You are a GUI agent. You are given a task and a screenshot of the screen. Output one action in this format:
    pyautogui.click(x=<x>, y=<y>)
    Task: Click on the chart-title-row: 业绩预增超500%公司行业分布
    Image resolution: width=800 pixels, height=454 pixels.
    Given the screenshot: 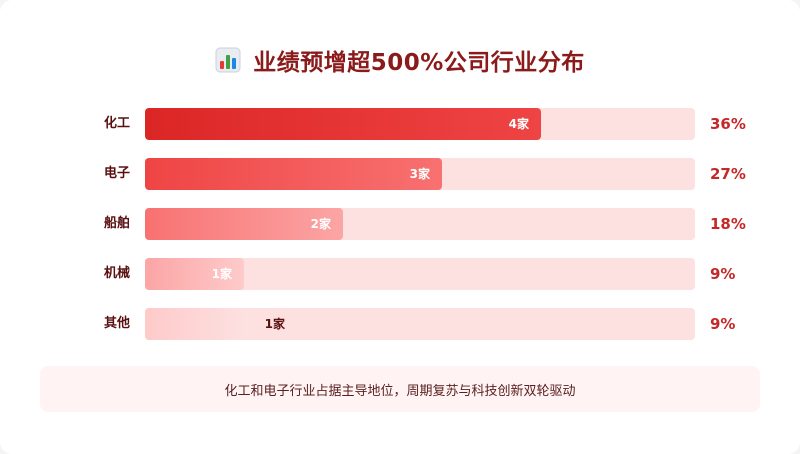 What is the action you would take?
    pyautogui.click(x=400, y=60)
    